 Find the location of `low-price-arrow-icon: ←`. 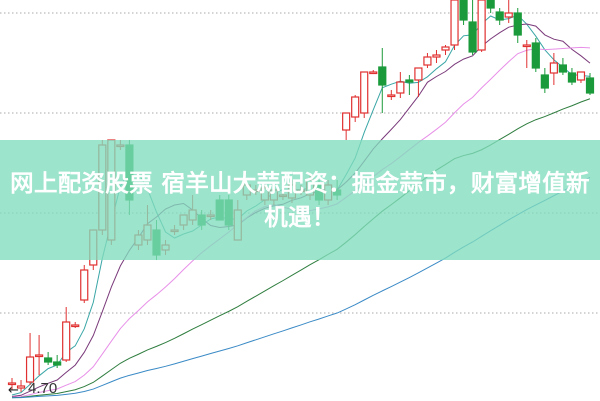

low-price-arrow-icon: ← is located at coordinates (13, 390).